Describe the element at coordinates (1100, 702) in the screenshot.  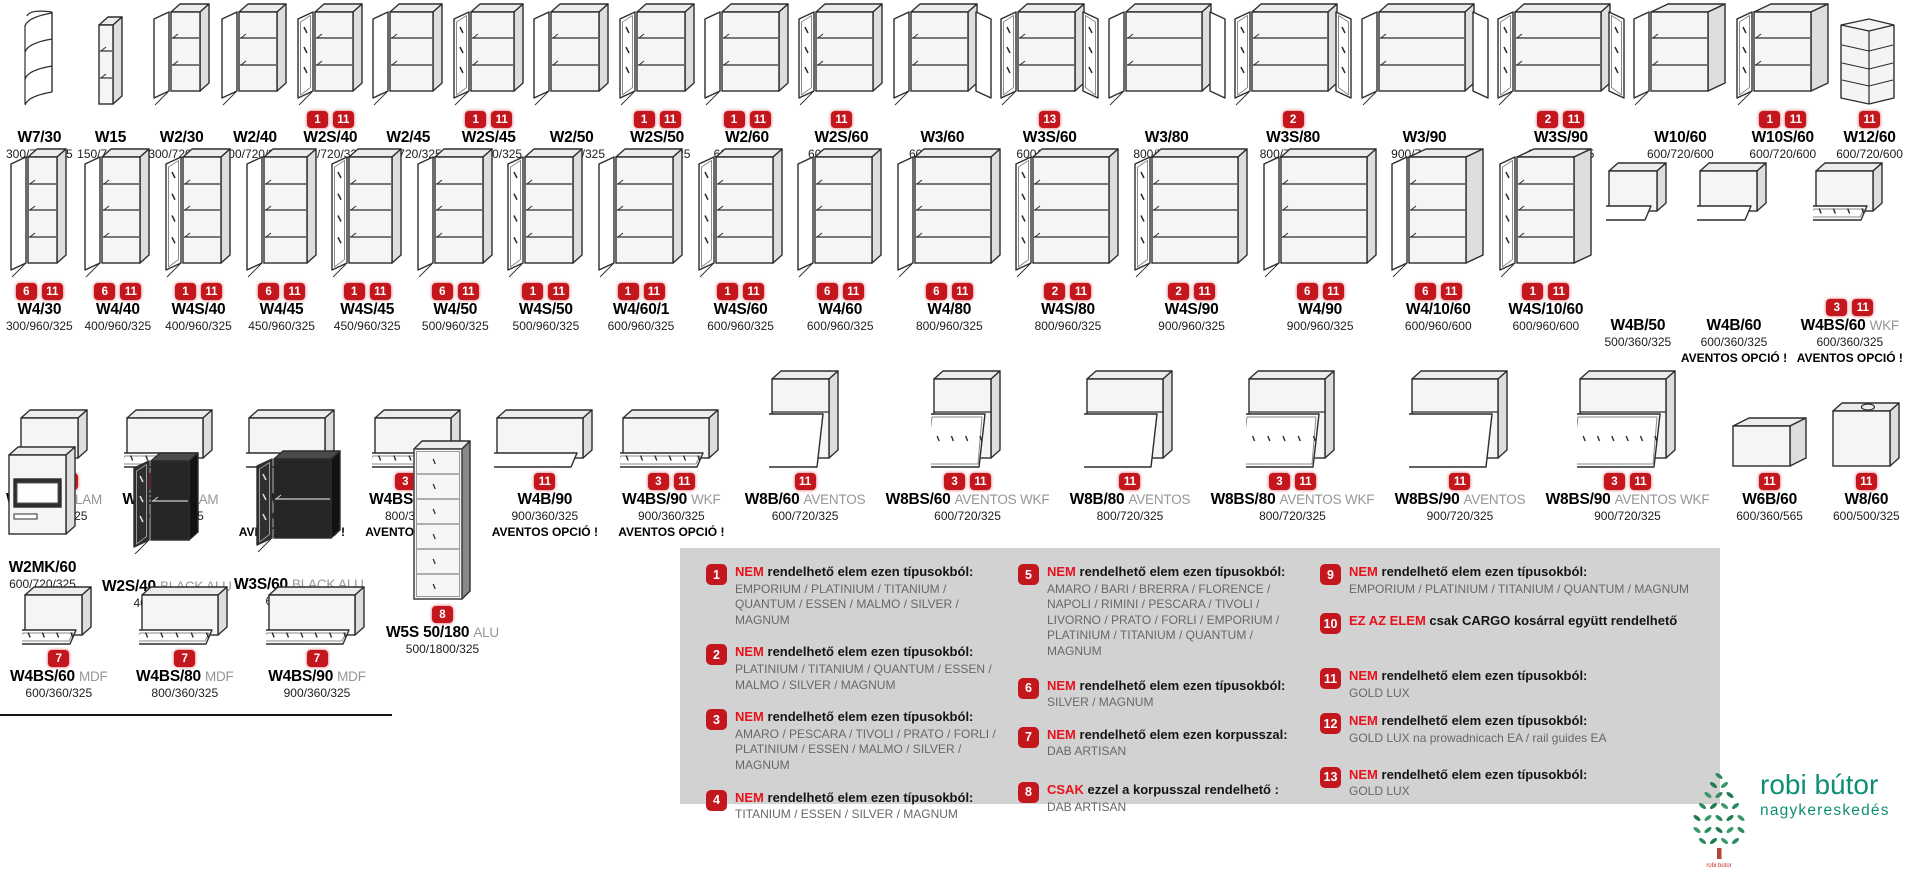
I see `legend-body: SILVER / MAGNUM` at that location.